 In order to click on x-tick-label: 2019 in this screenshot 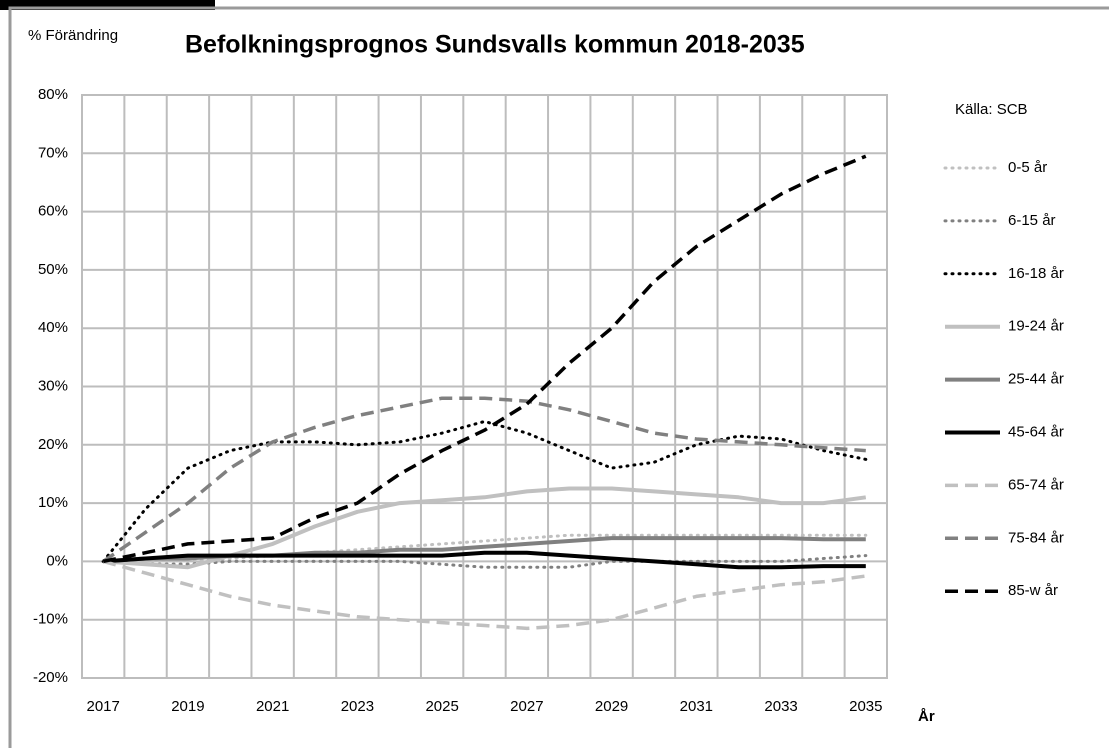, I will do `click(187, 706)`.